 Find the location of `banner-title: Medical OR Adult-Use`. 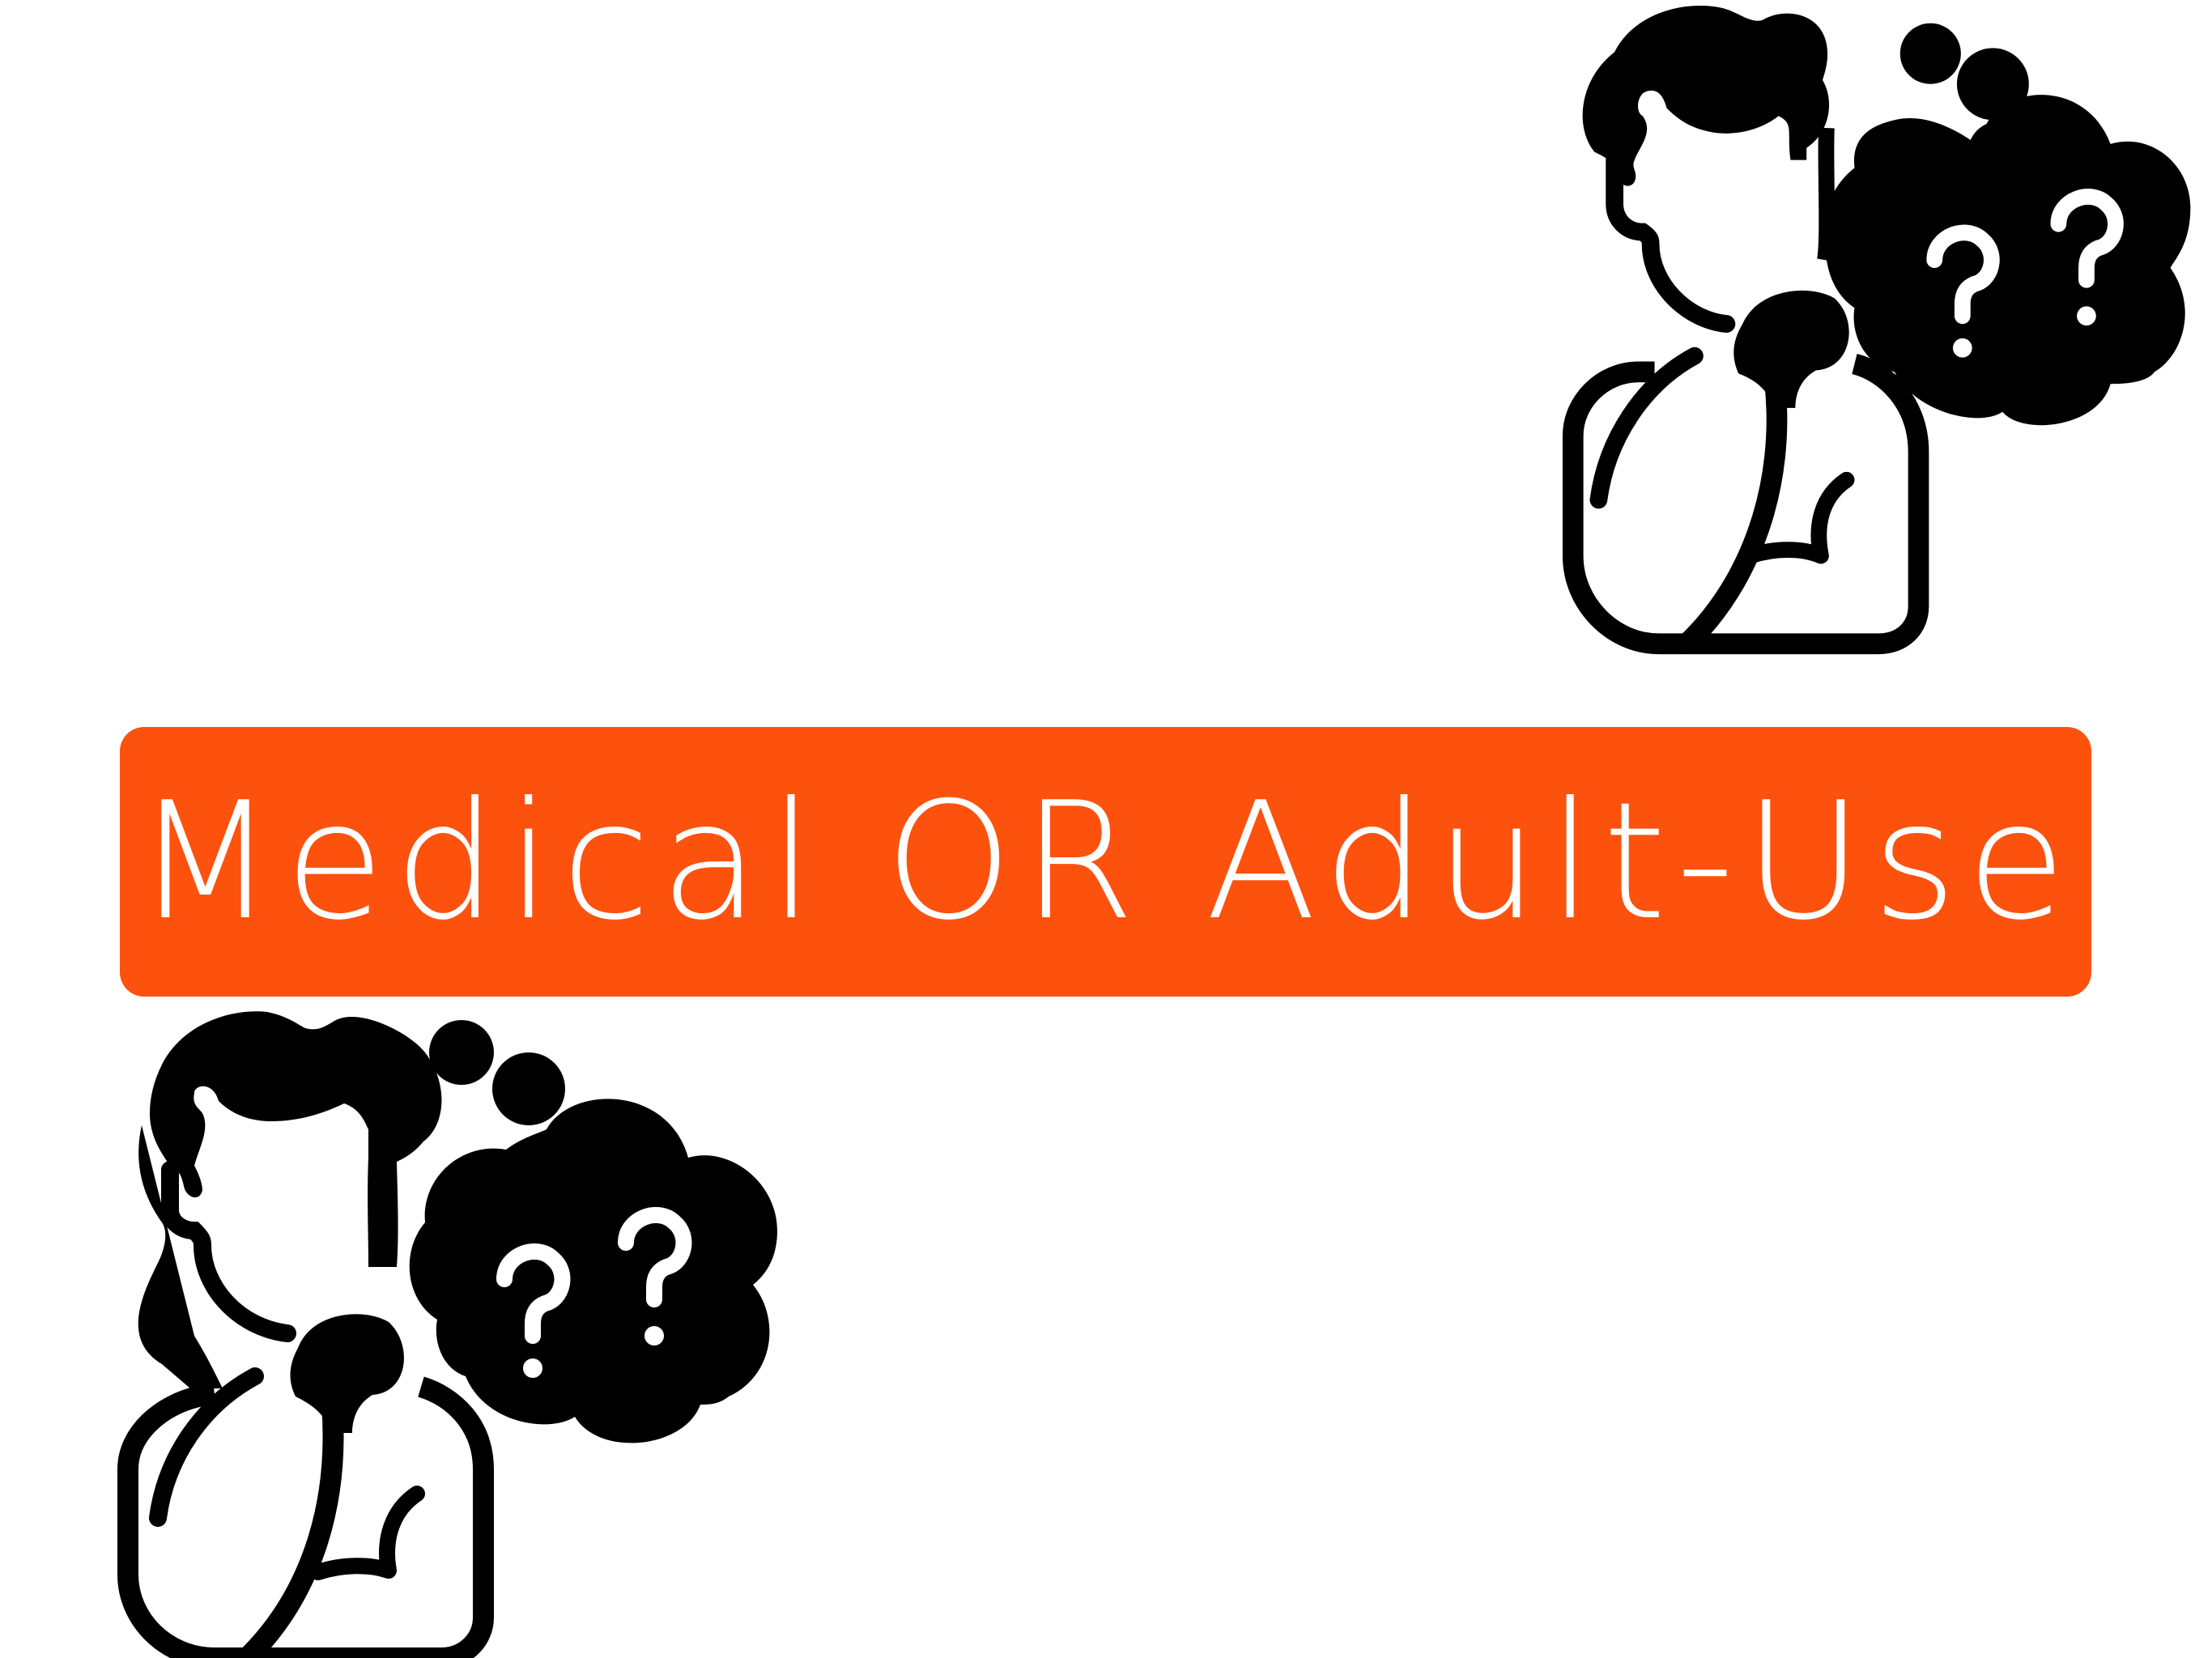

banner-title: Medical OR Adult-Use is located at coordinates (1105, 861).